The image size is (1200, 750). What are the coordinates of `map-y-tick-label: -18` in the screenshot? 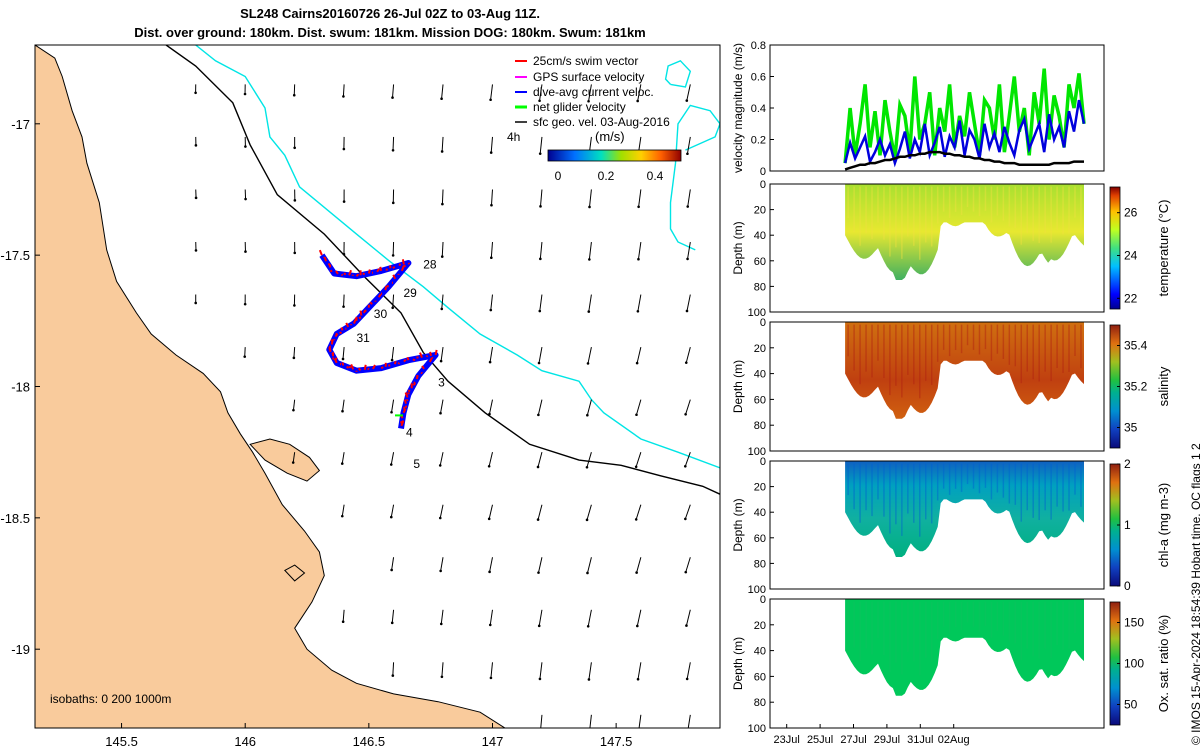 It's located at (20, 387).